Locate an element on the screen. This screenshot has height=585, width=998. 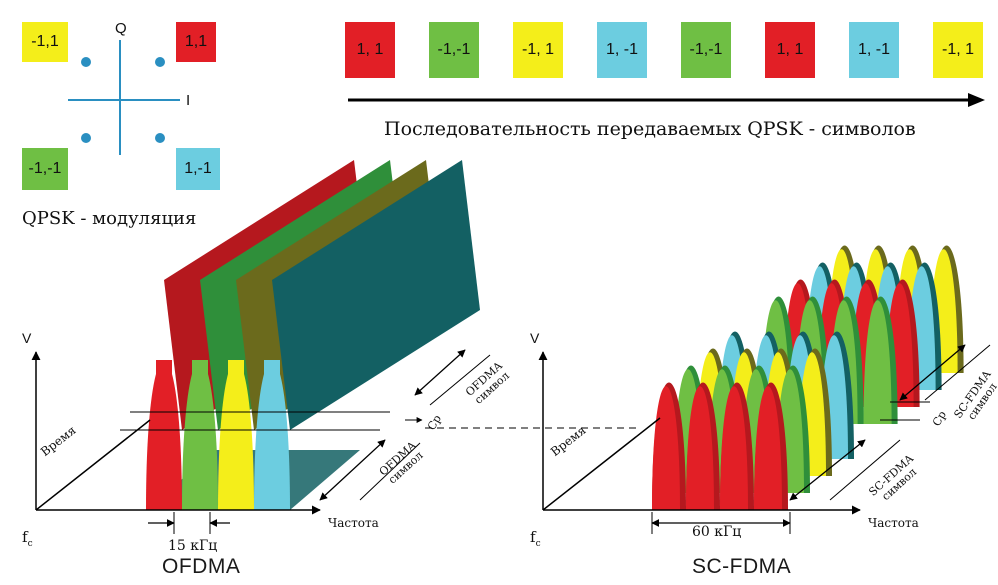
ofdma-bandwidth-label: 15 кГц is located at coordinates (193, 546).